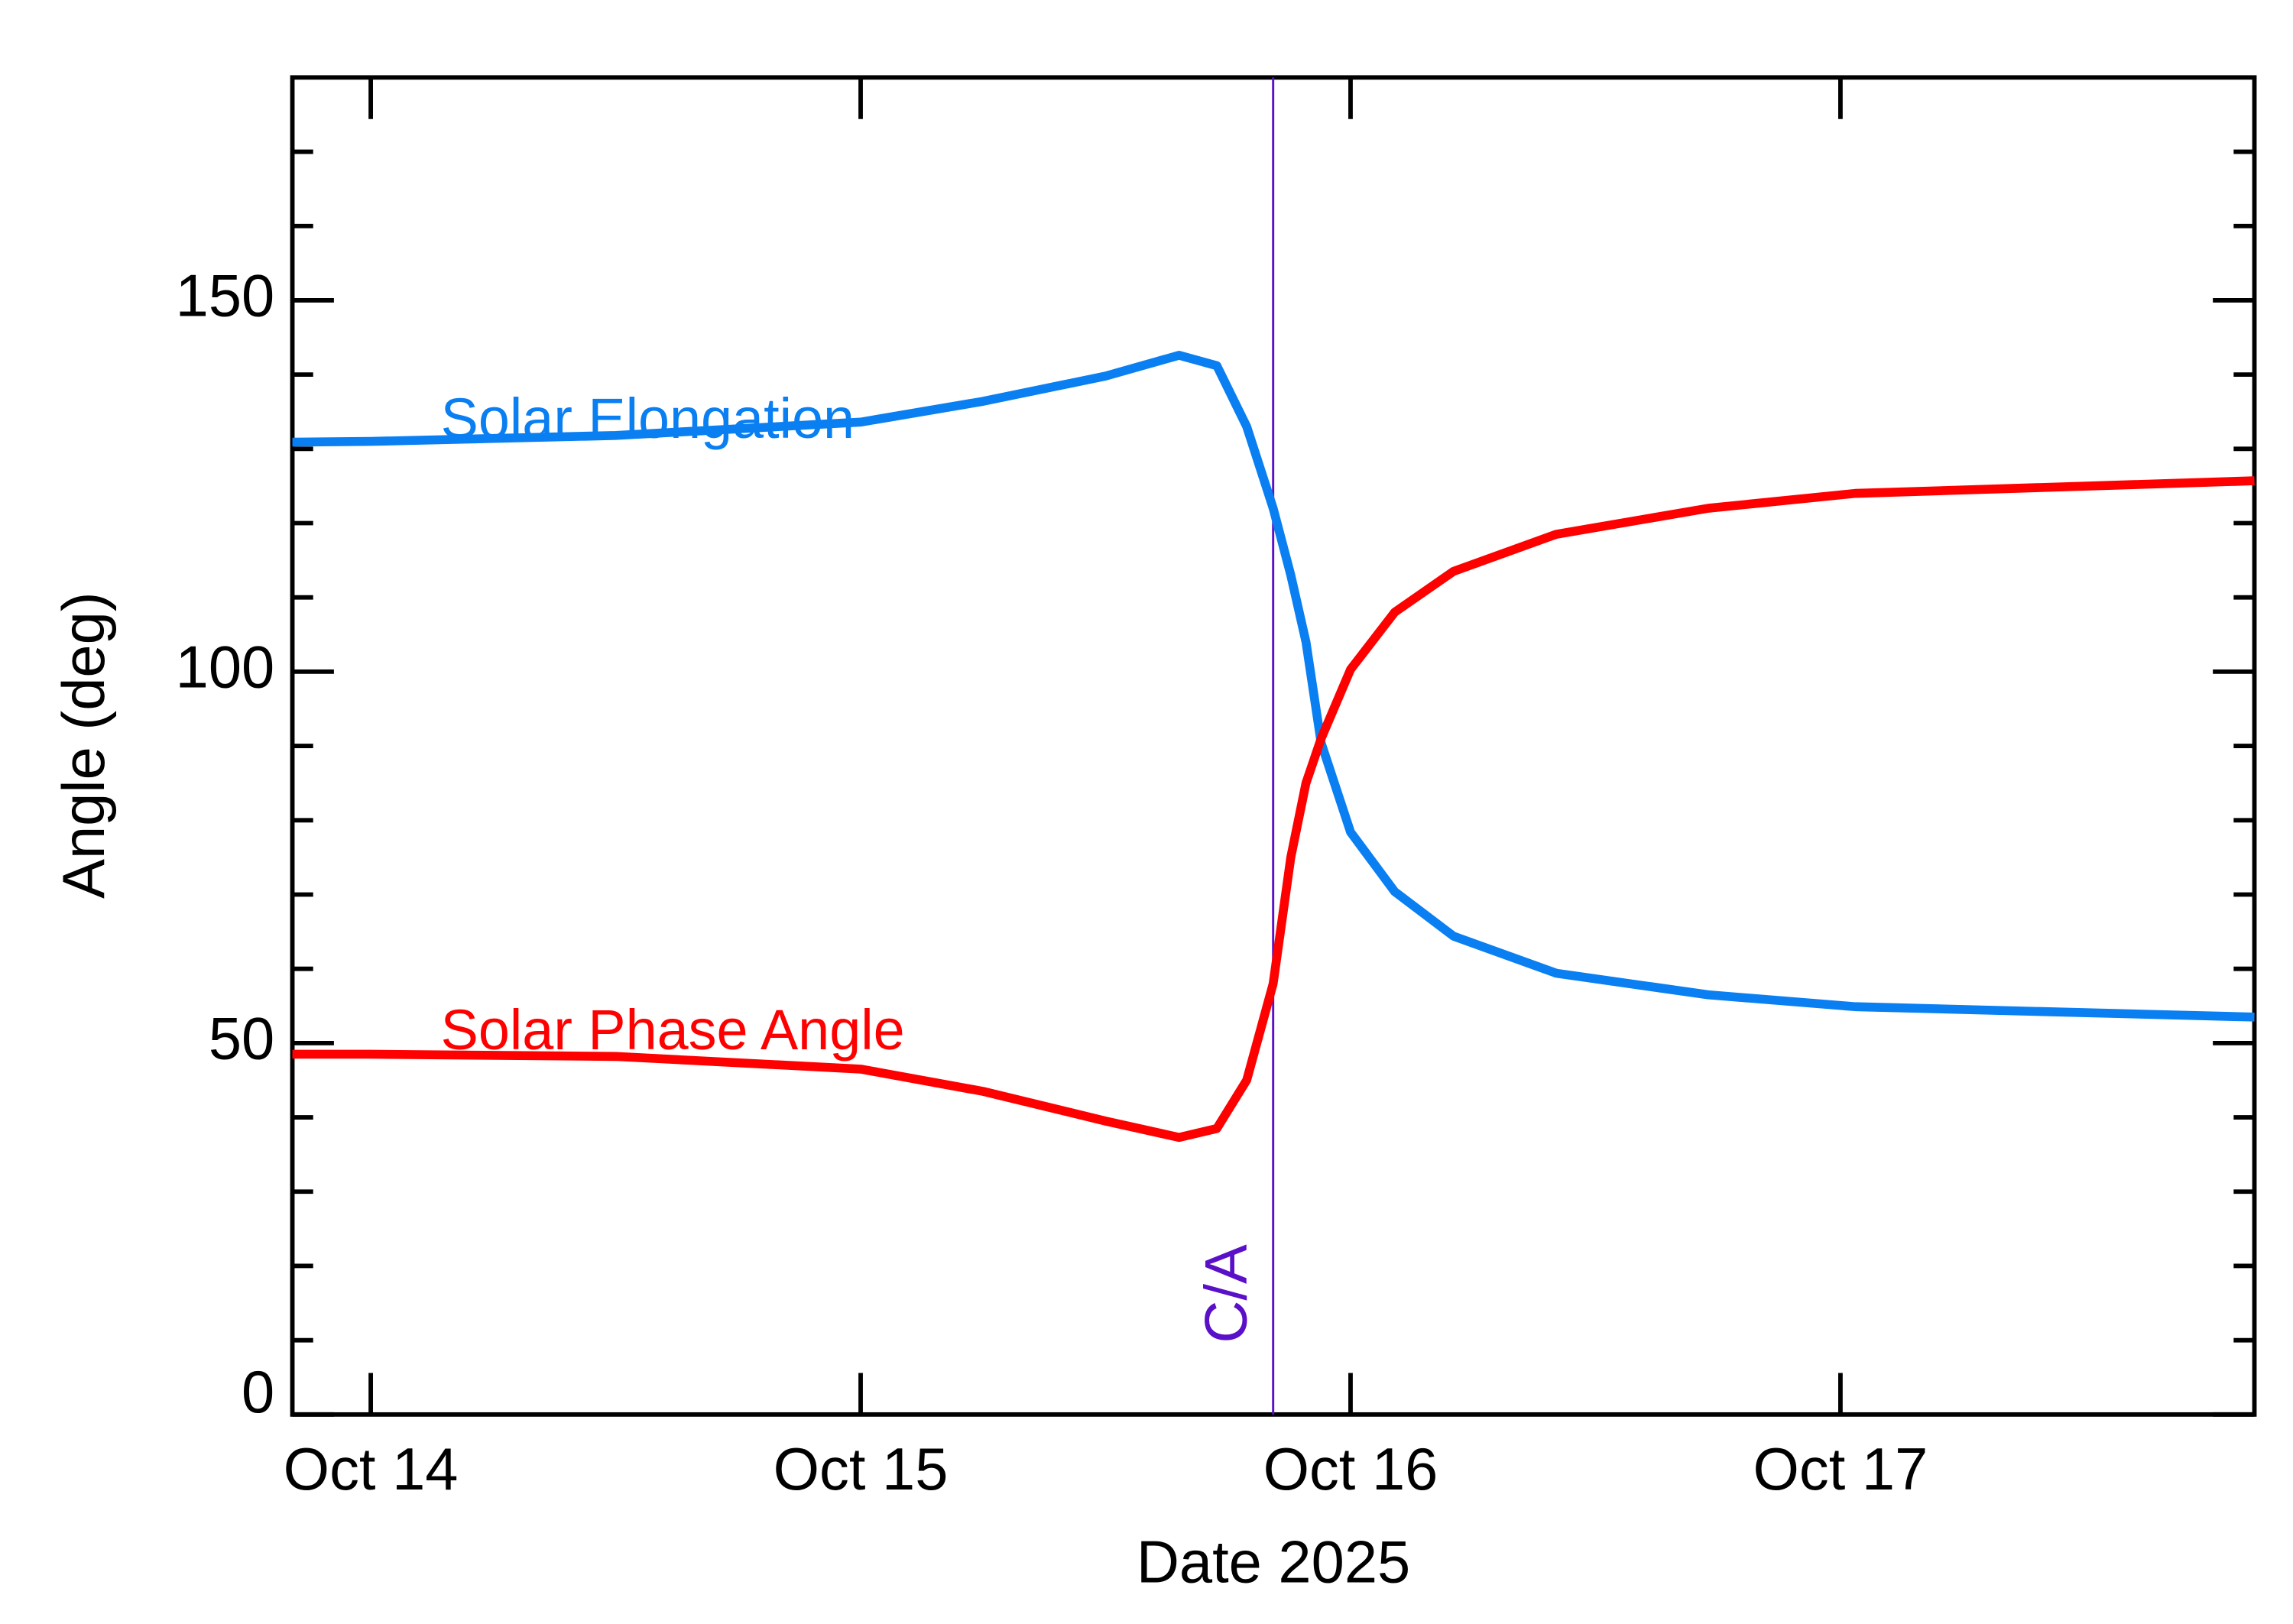 The height and width of the screenshot is (1624, 2293). Describe the element at coordinates (225, 667) in the screenshot. I see `y-tick-label: 100` at that location.